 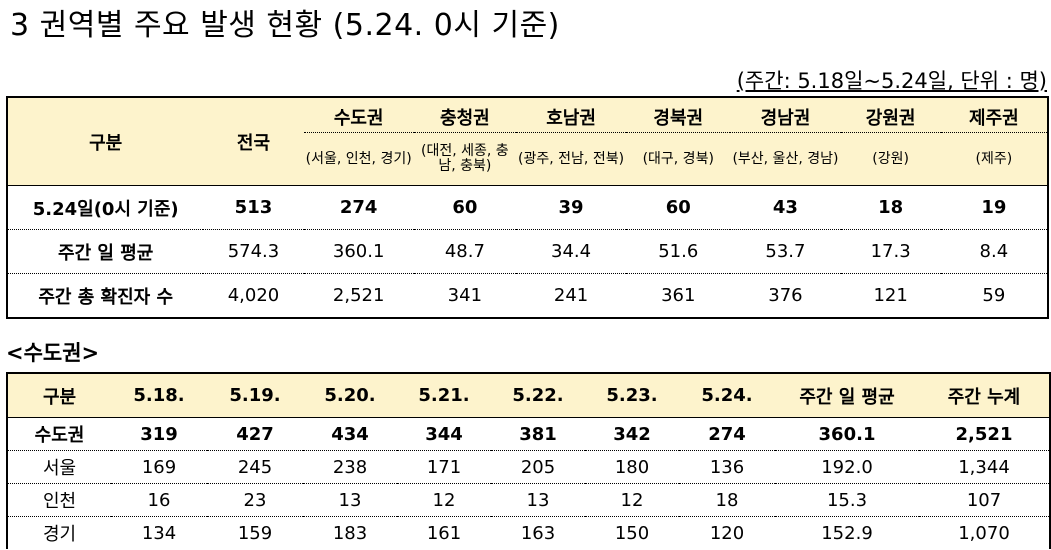 What do you see at coordinates (358, 159) in the screenshot?
I see `region-subheader: (서울, 인천, 경기)` at bounding box center [358, 159].